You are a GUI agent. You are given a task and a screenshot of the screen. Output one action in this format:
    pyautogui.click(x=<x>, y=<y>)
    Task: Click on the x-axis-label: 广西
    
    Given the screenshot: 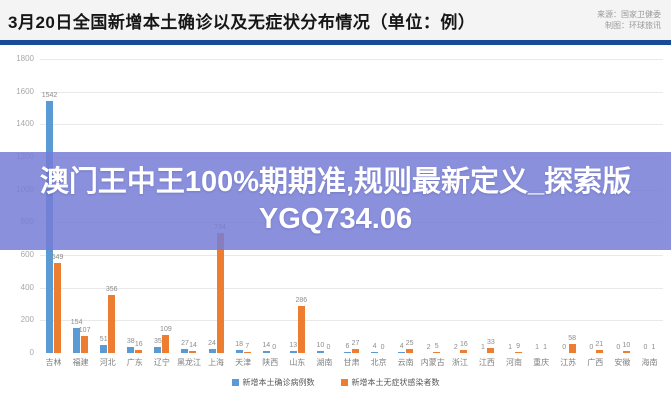 What is the action you would take?
    pyautogui.click(x=595, y=362)
    